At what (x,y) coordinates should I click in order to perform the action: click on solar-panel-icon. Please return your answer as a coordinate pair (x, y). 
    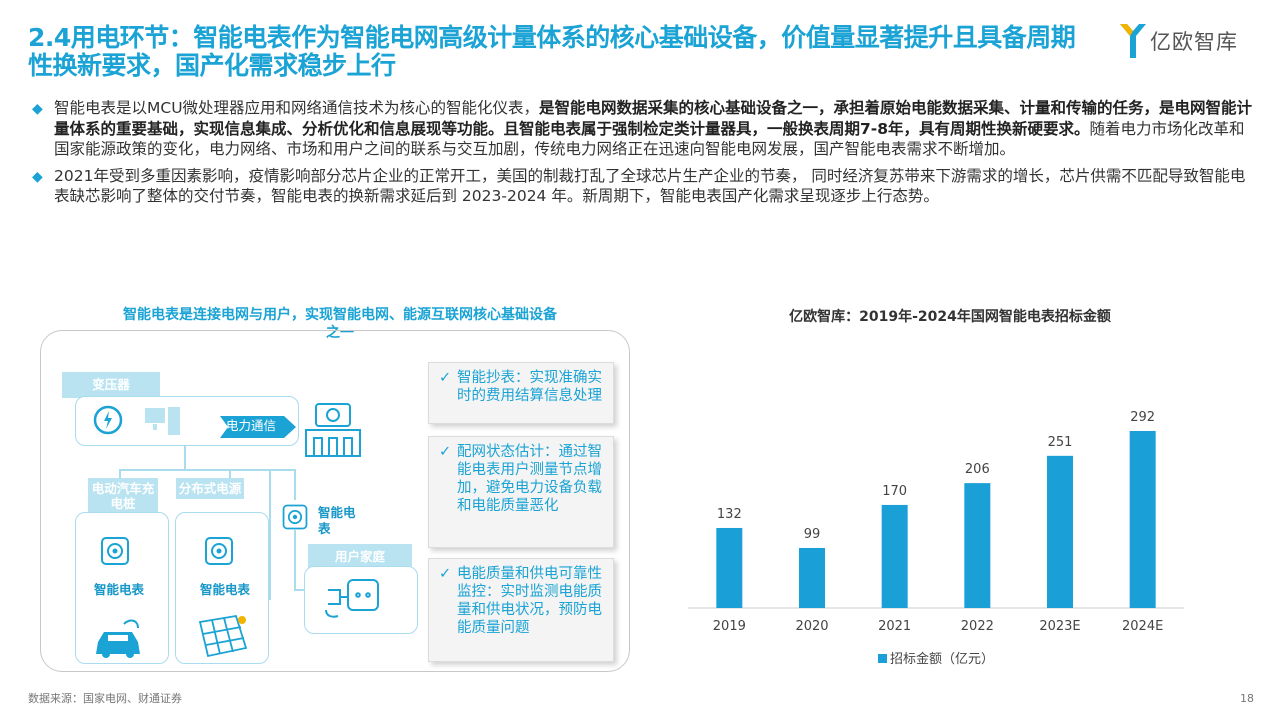
    Looking at the image, I should click on (223, 638).